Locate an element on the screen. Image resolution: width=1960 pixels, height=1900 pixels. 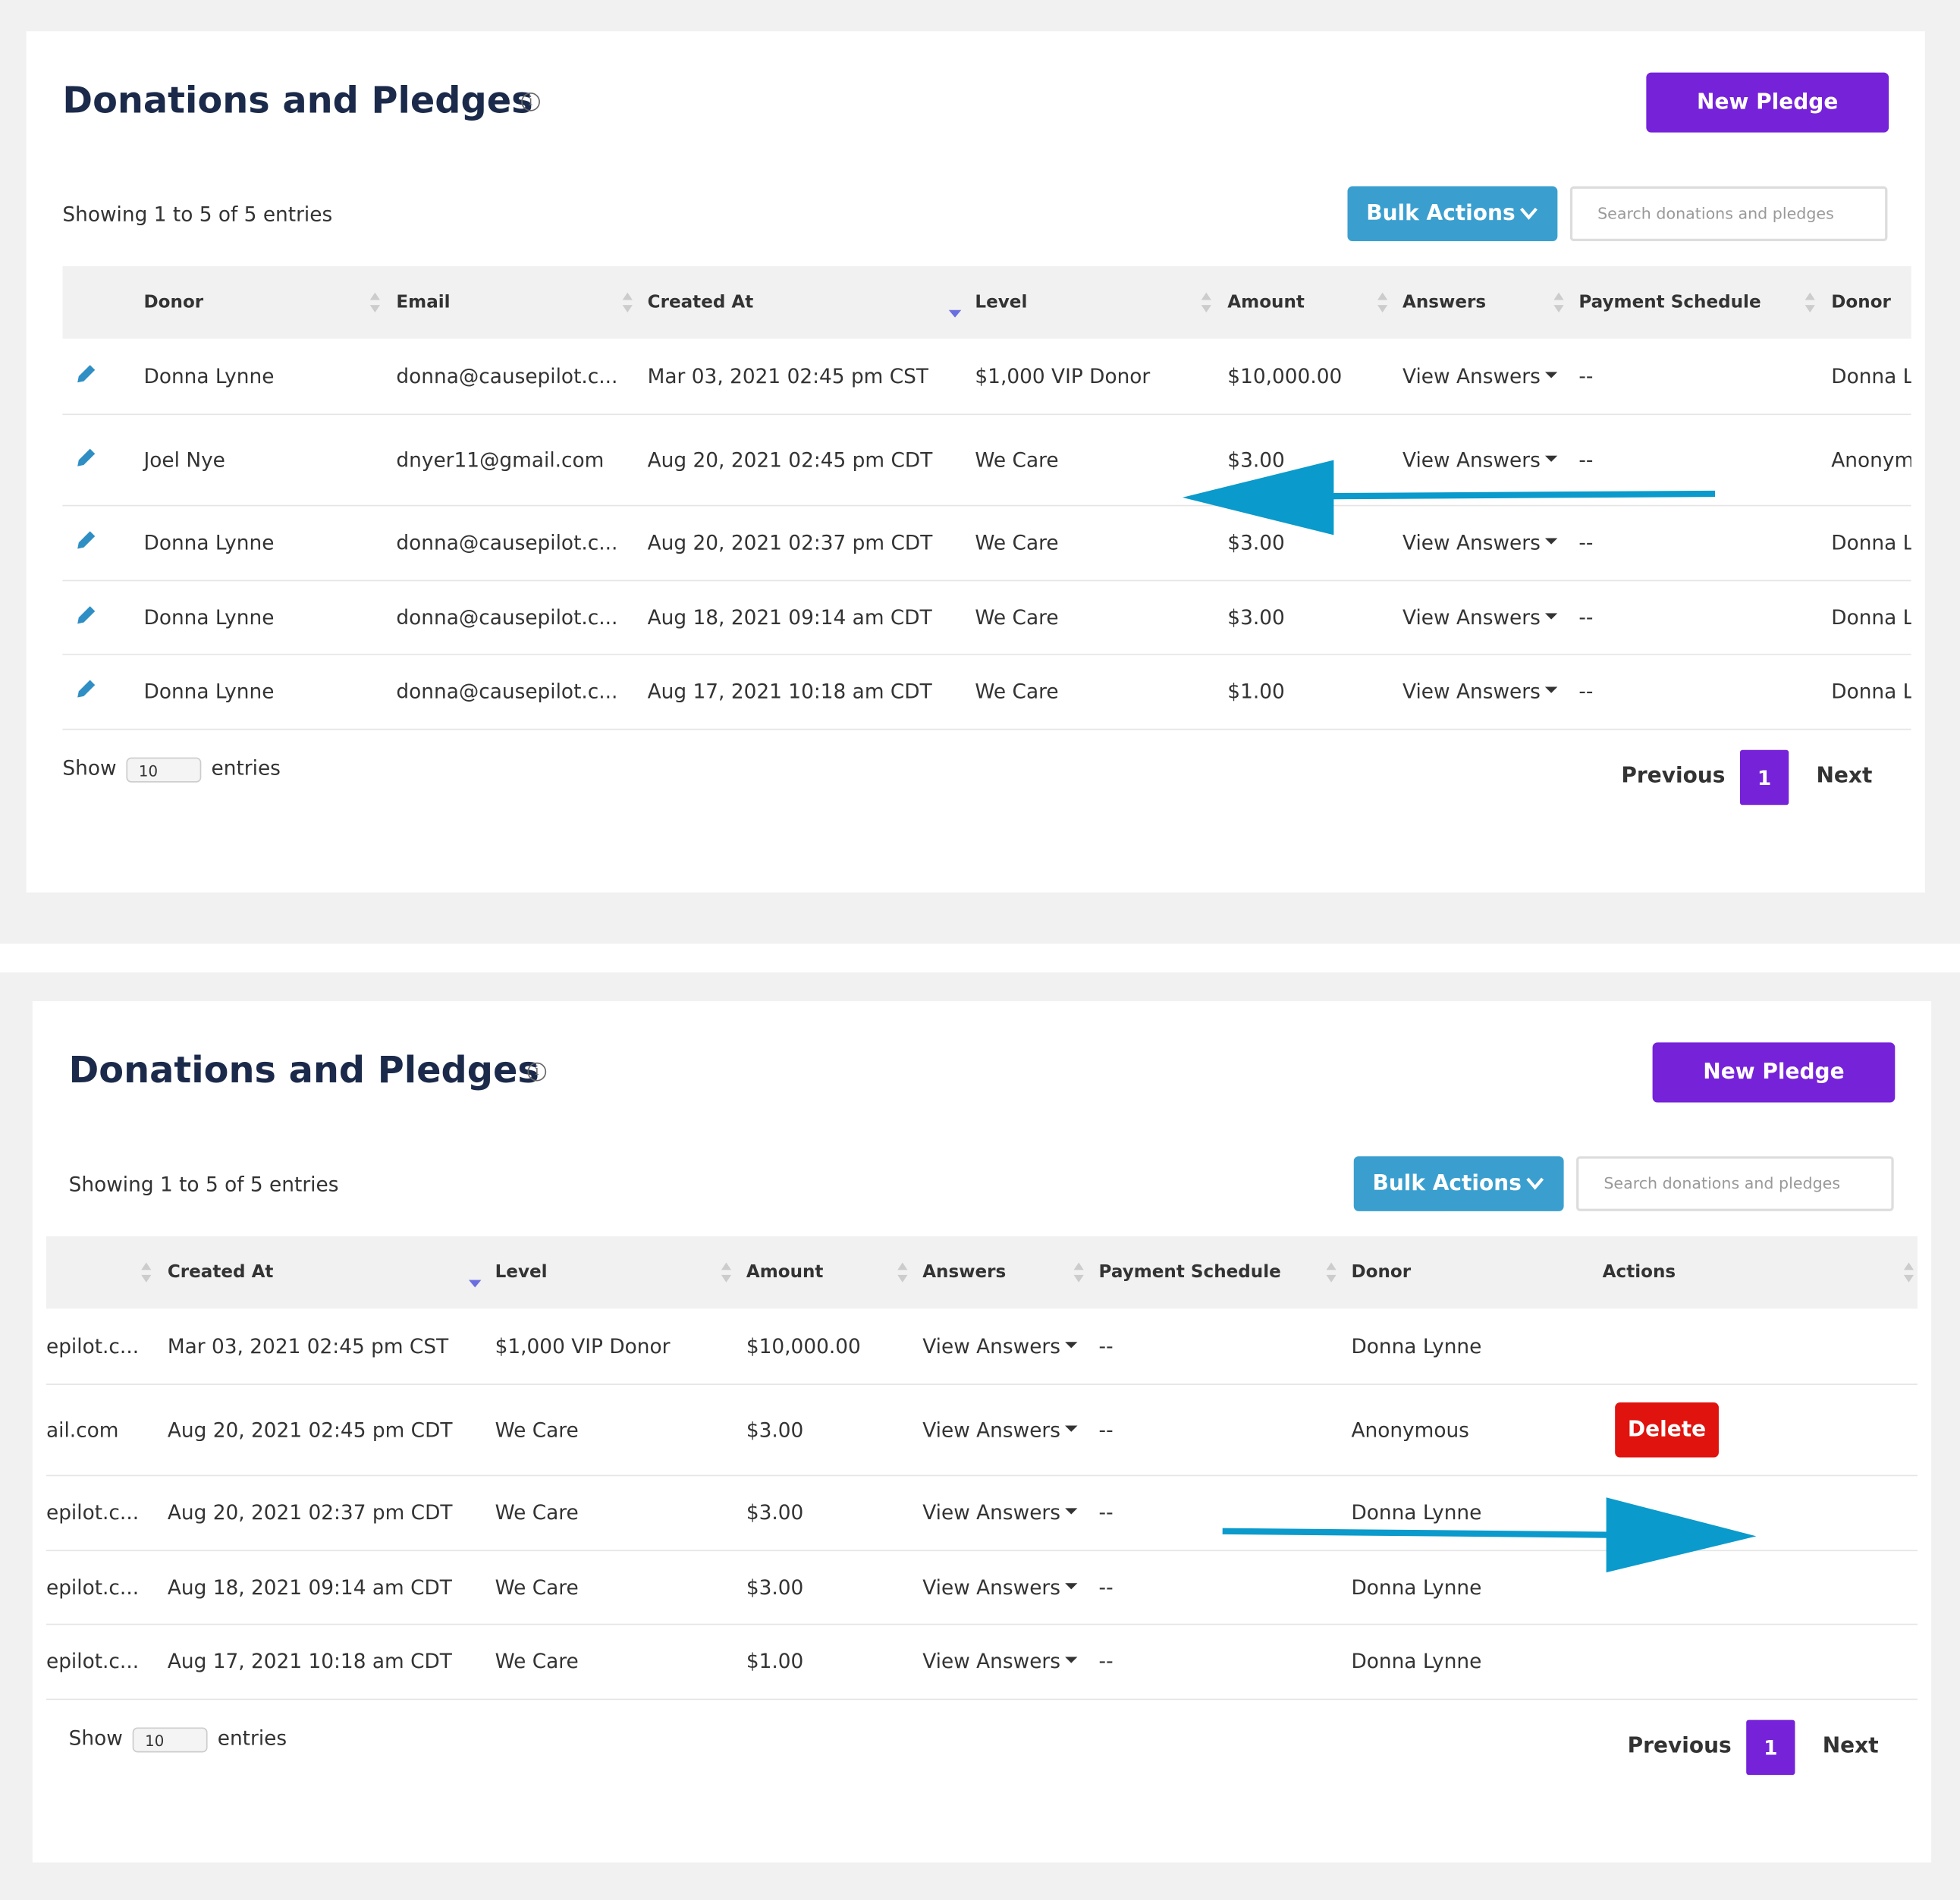
table-cell: dnyer11@gmail.com is located at coordinates (500, 460).